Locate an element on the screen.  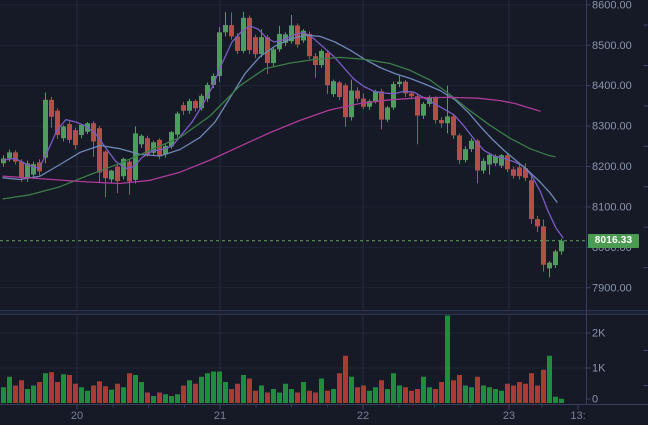
volume-tick-label: 2K is located at coordinates (599, 334).